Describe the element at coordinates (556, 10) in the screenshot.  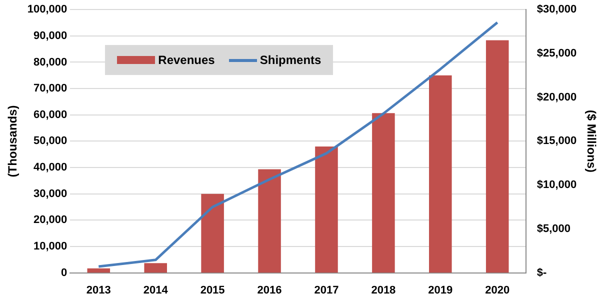
I see `y2-tick-label: $30,000` at that location.